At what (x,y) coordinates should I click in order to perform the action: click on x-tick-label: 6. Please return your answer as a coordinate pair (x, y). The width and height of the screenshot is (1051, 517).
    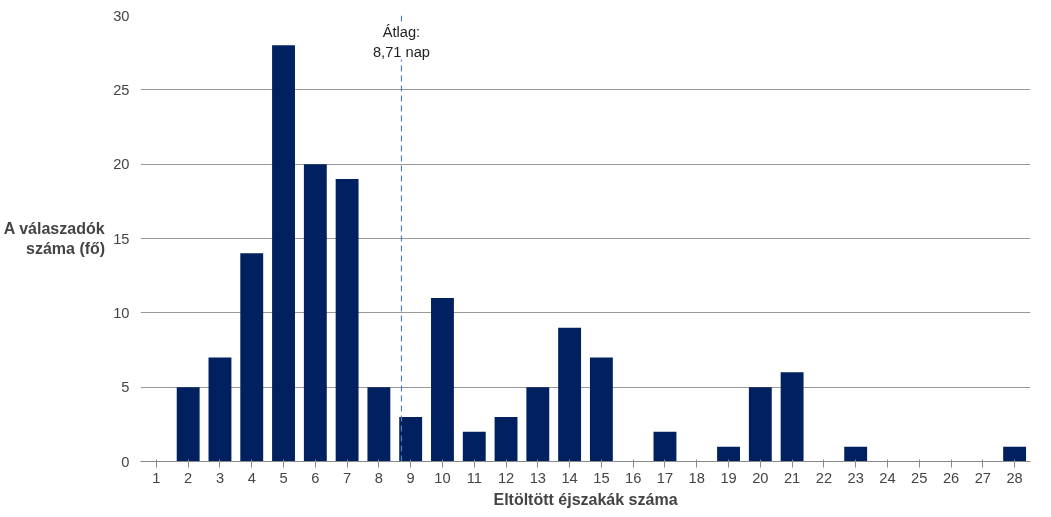
    Looking at the image, I should click on (315, 477).